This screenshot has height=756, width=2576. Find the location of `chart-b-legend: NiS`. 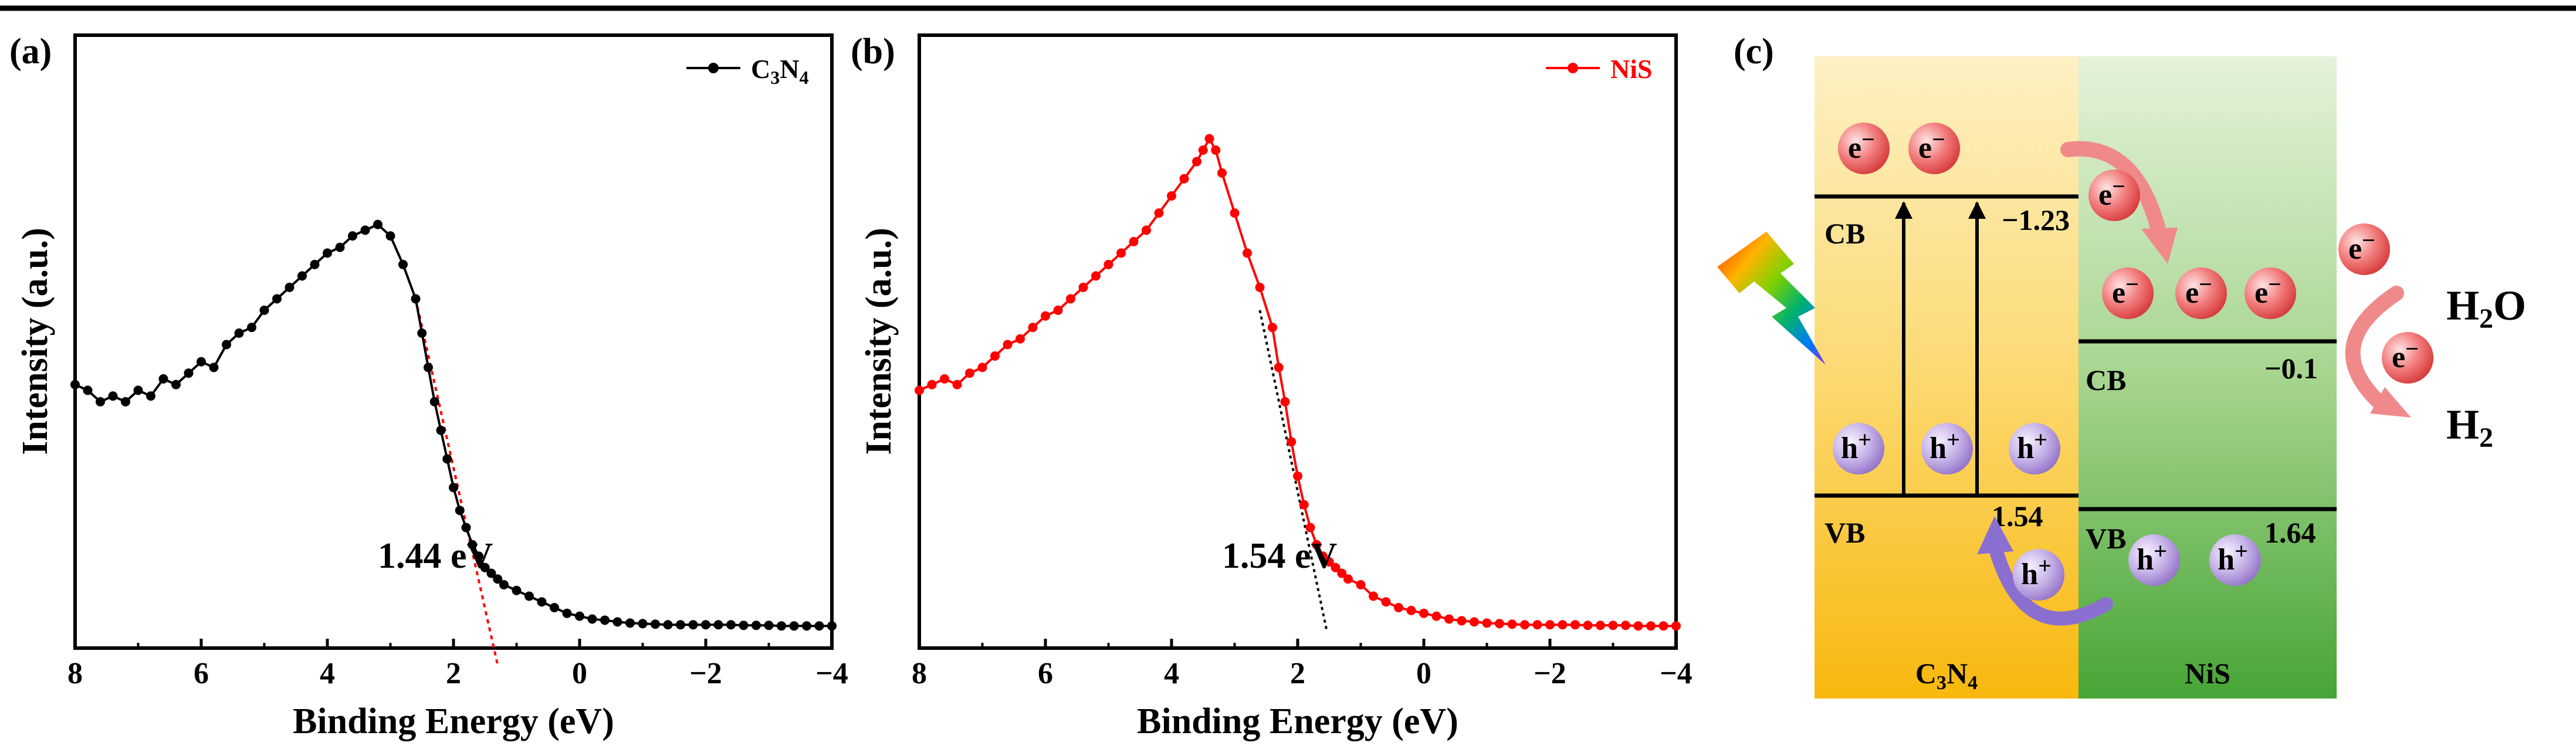

chart-b-legend: NiS is located at coordinates (1599, 69).